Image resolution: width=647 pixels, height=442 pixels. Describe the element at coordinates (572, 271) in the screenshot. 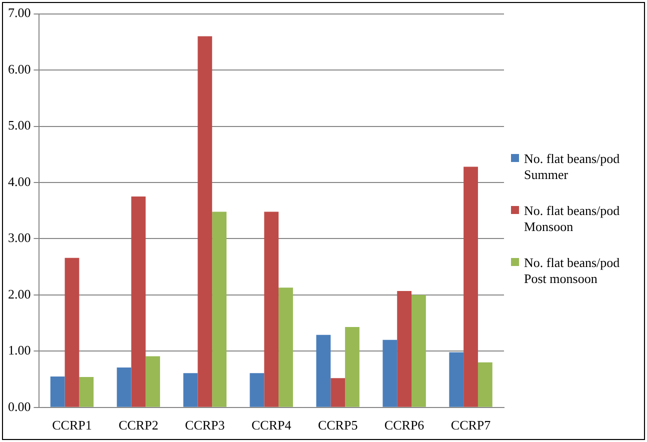

I see `legend-label: No. flat beans/pod Post monsoon` at that location.